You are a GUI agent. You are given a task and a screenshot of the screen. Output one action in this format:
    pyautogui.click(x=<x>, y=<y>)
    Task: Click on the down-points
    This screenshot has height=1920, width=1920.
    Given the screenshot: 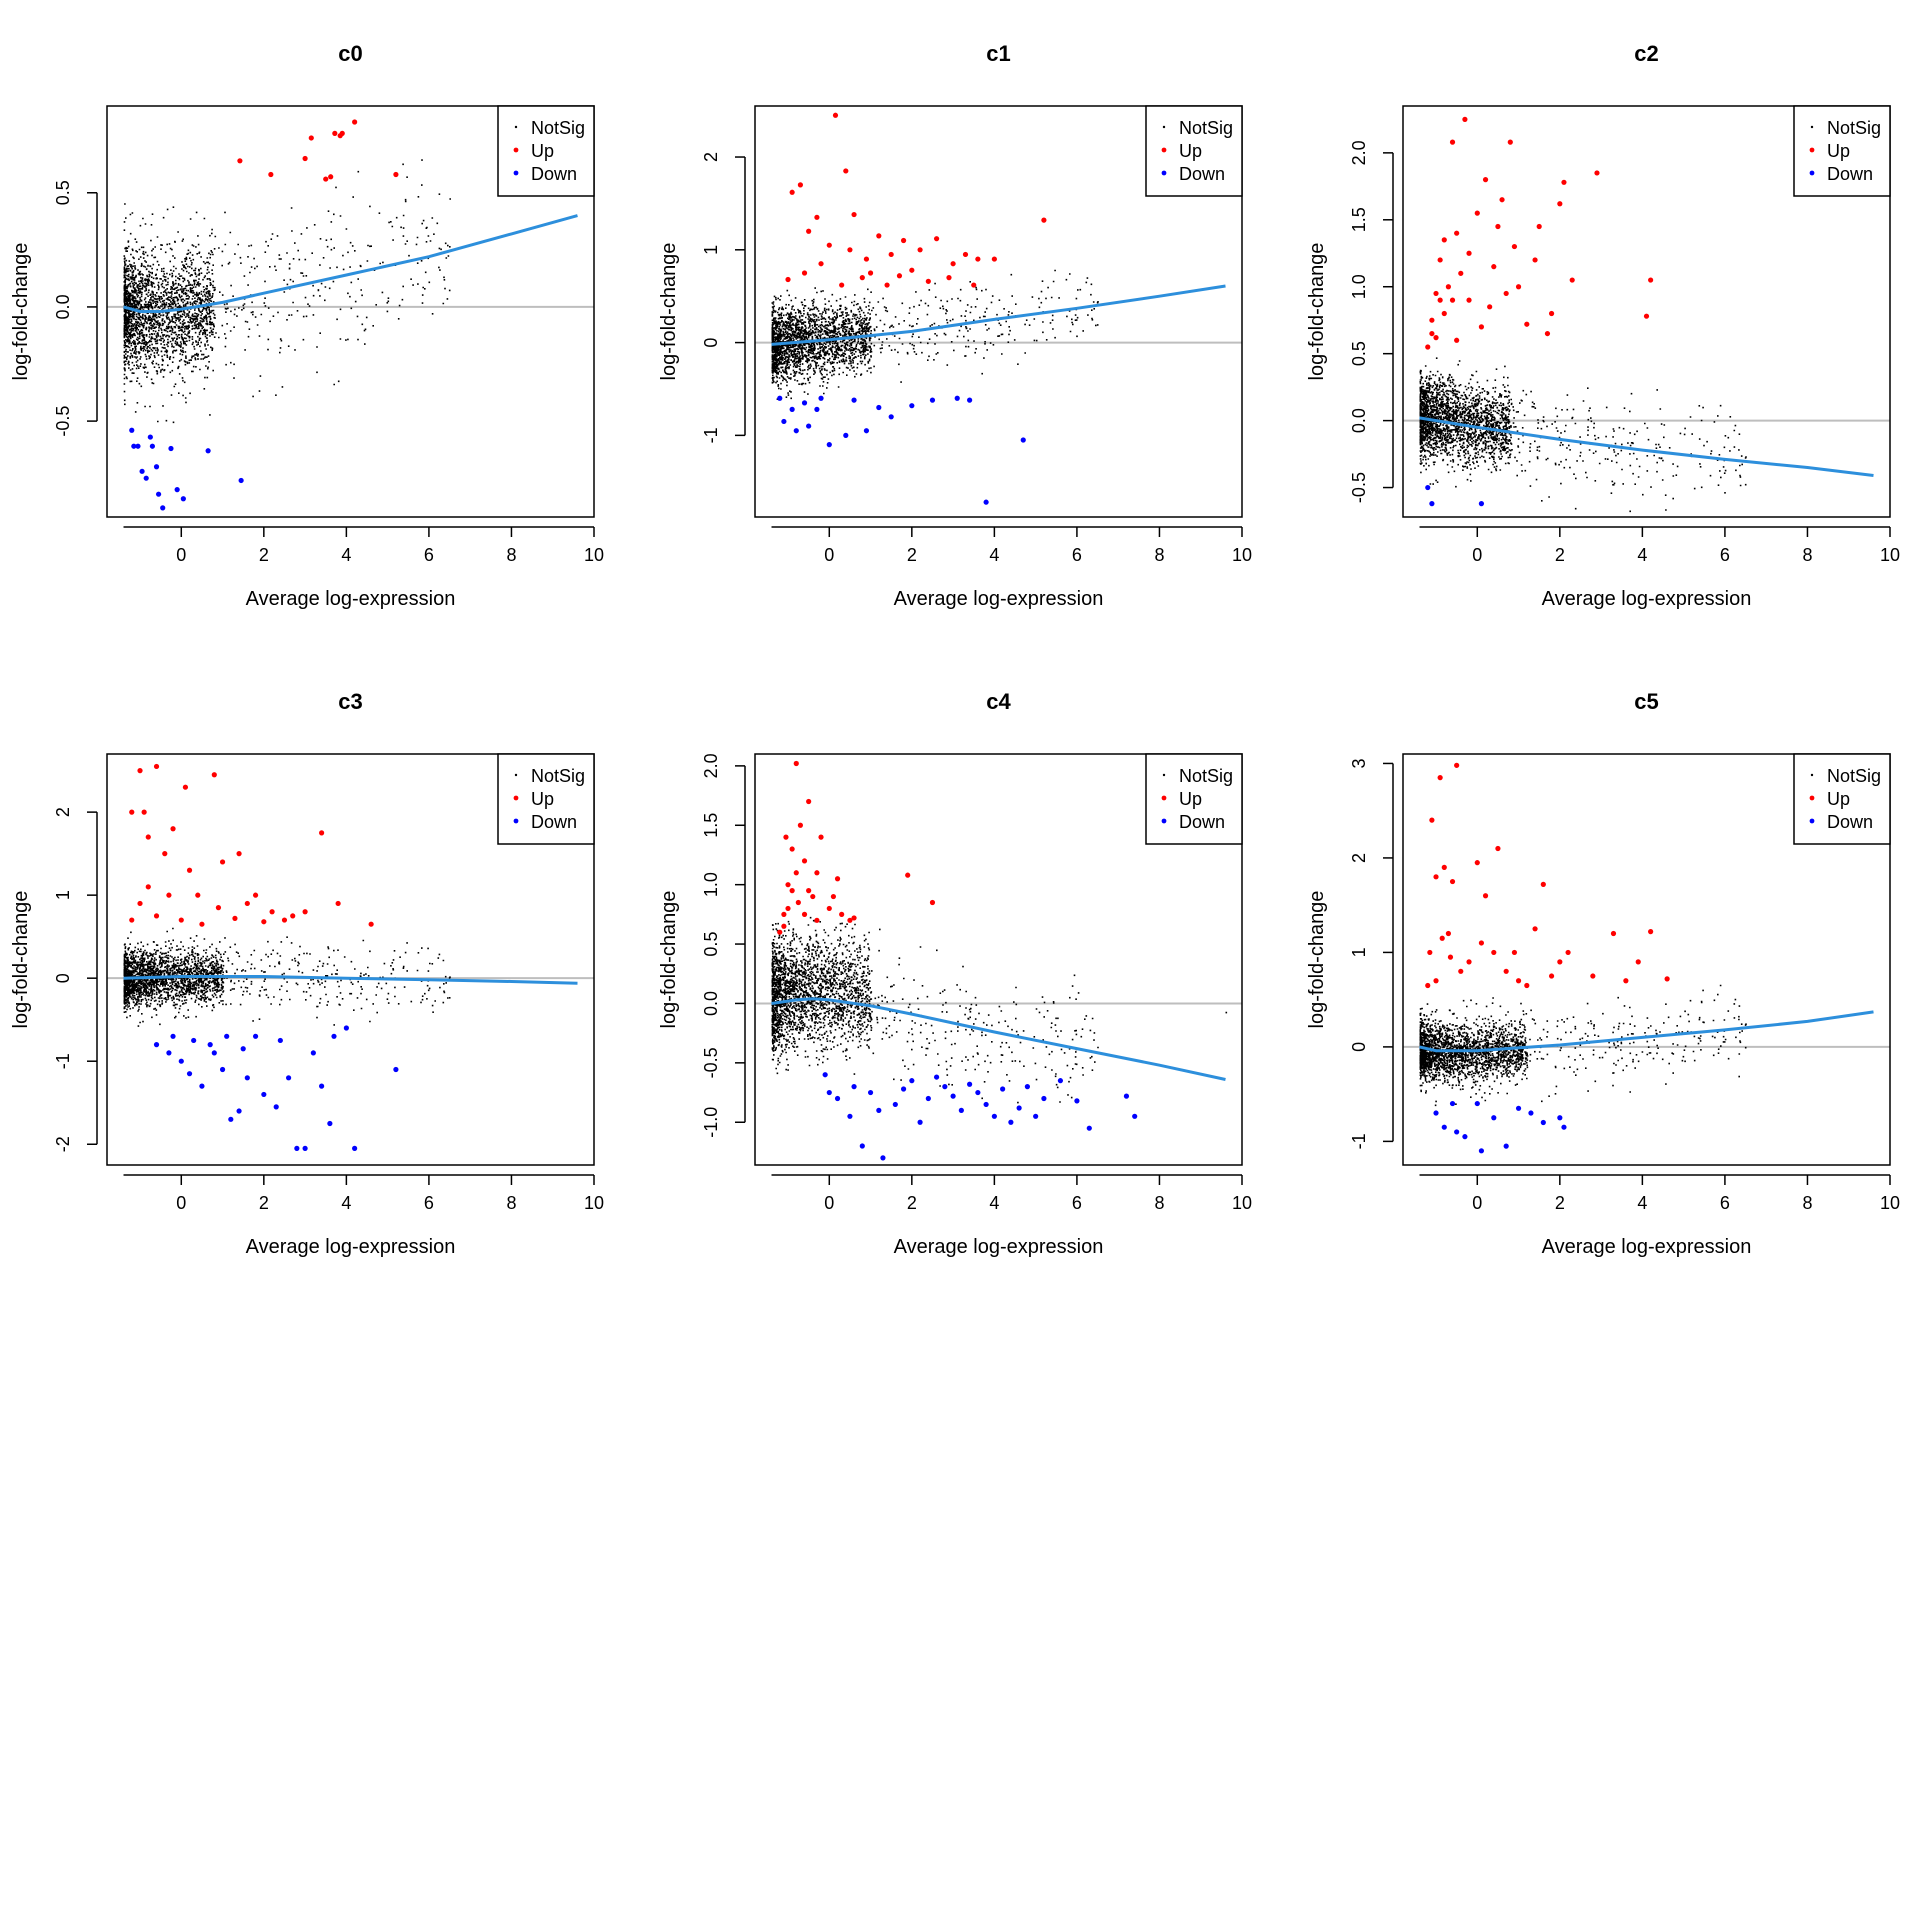 What is the action you would take?
    pyautogui.click(x=901, y=450)
    